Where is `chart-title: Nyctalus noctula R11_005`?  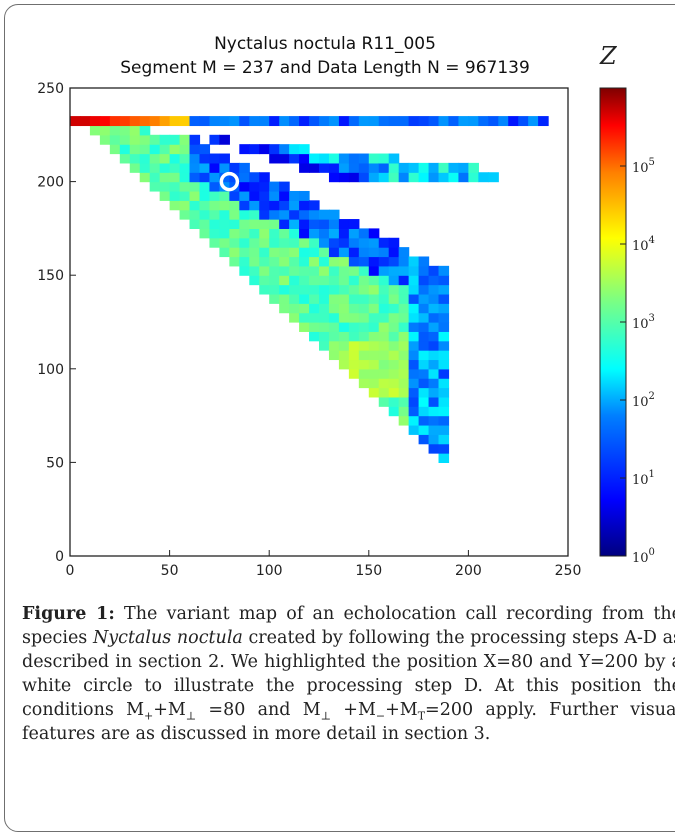
chart-title: Nyctalus noctula R11_005 is located at coordinates (325, 44).